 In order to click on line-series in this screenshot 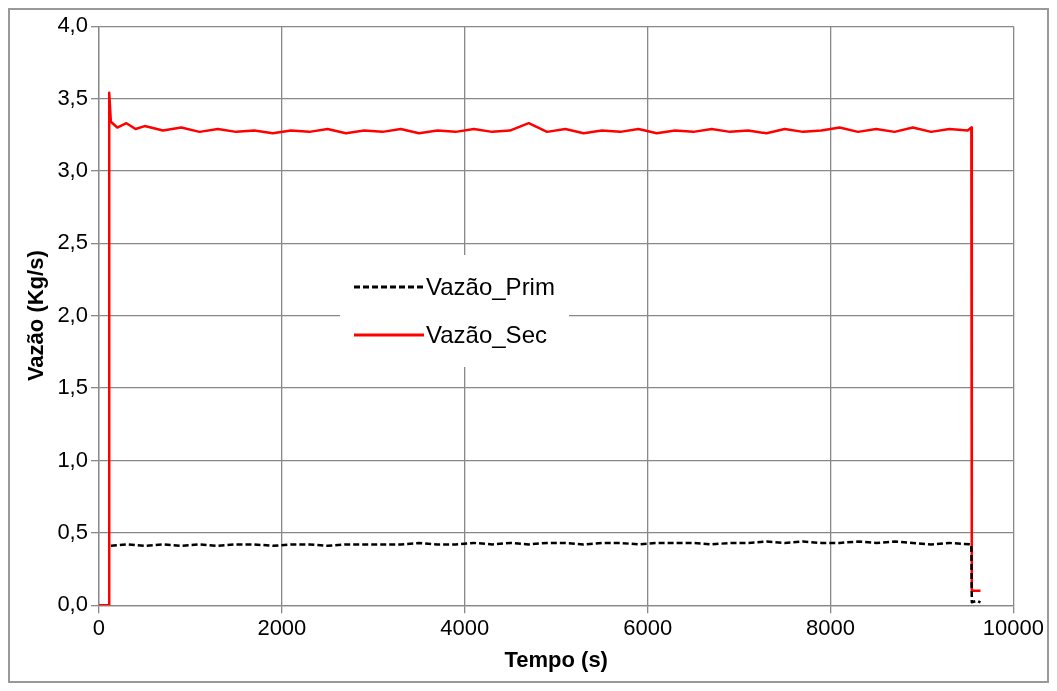, I will do `click(545, 572)`.